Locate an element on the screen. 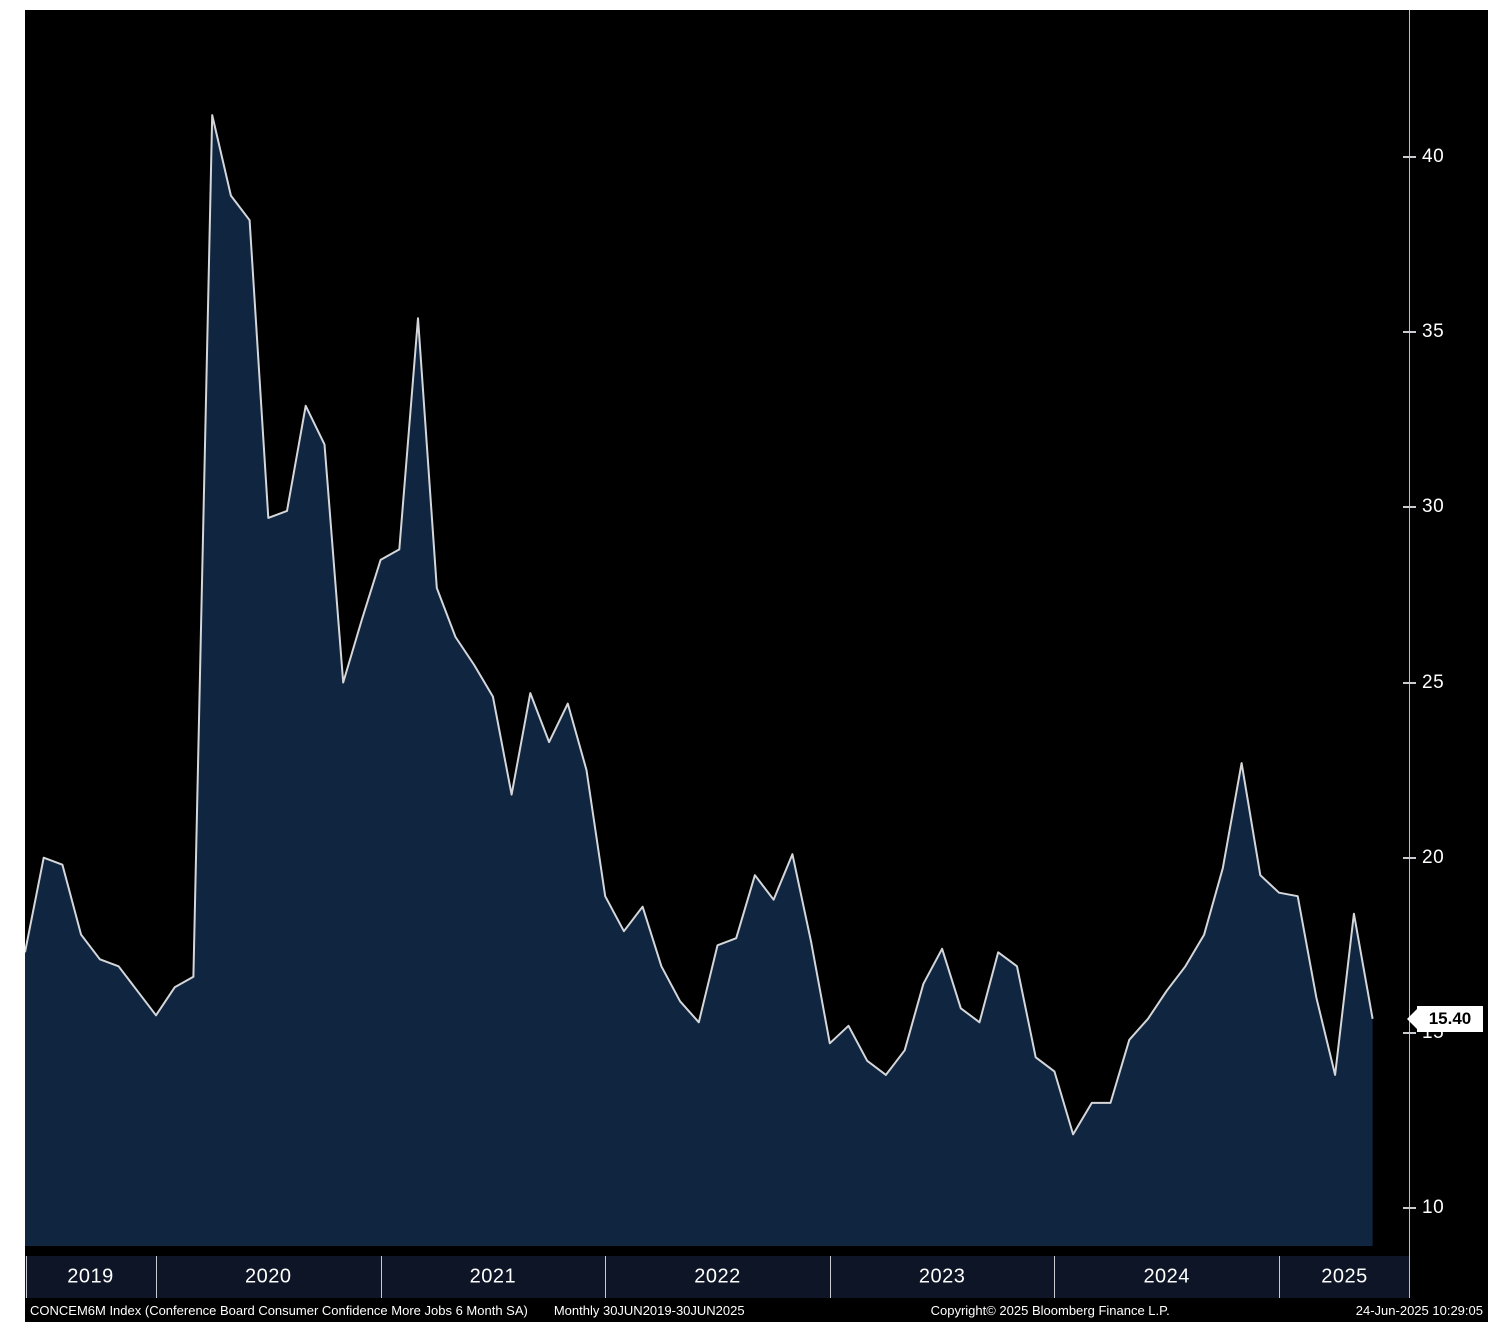 The height and width of the screenshot is (1336, 1500). tick-label: 20 is located at coordinates (1433, 857).